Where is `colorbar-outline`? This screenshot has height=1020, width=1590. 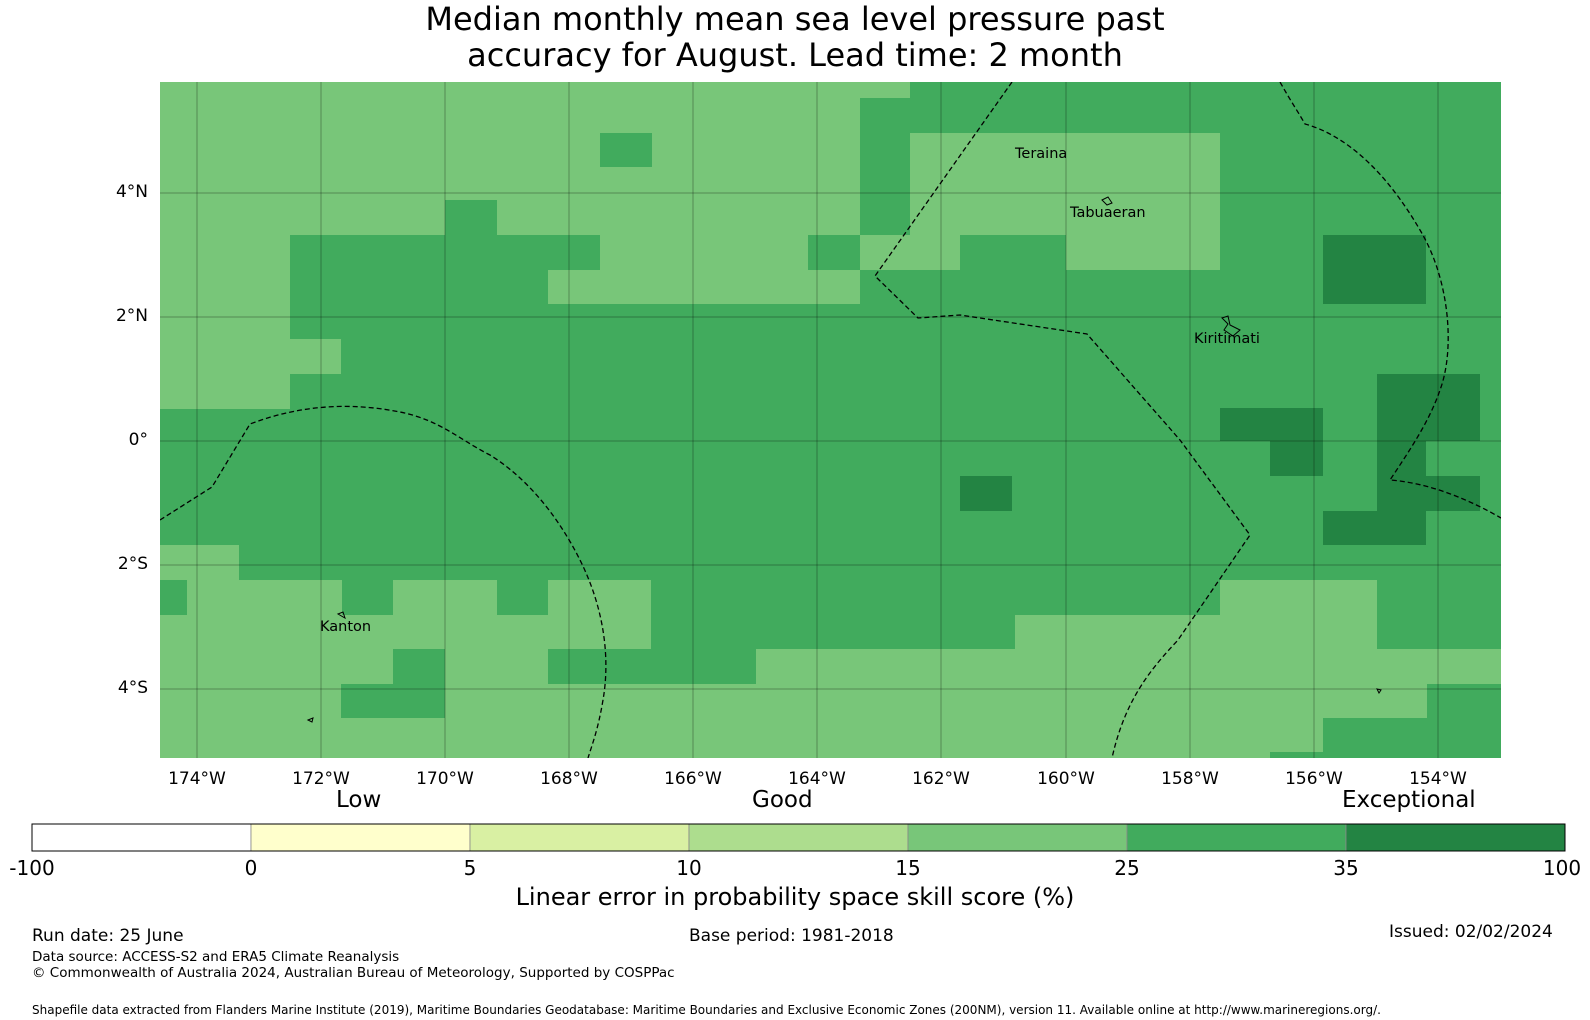 colorbar-outline is located at coordinates (798, 837).